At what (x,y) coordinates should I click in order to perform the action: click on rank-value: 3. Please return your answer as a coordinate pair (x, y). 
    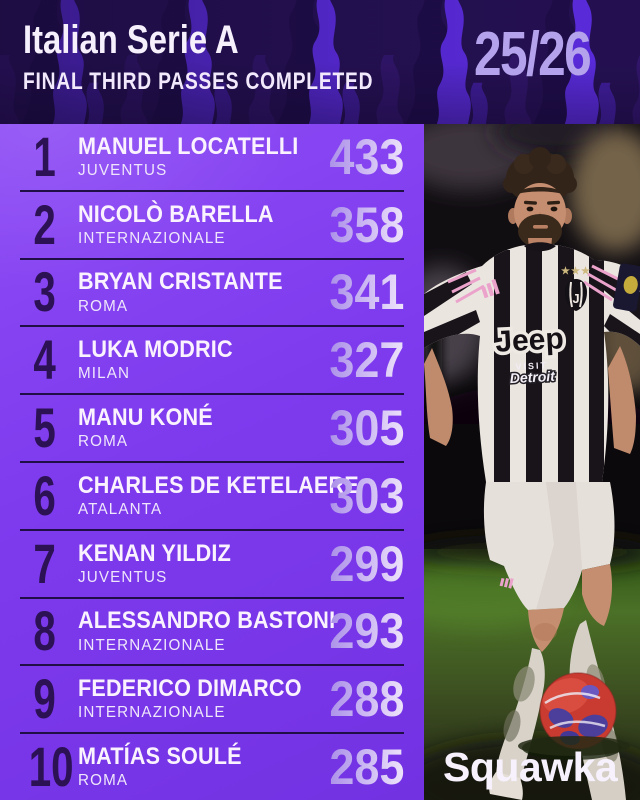
    Looking at the image, I should click on (45, 292).